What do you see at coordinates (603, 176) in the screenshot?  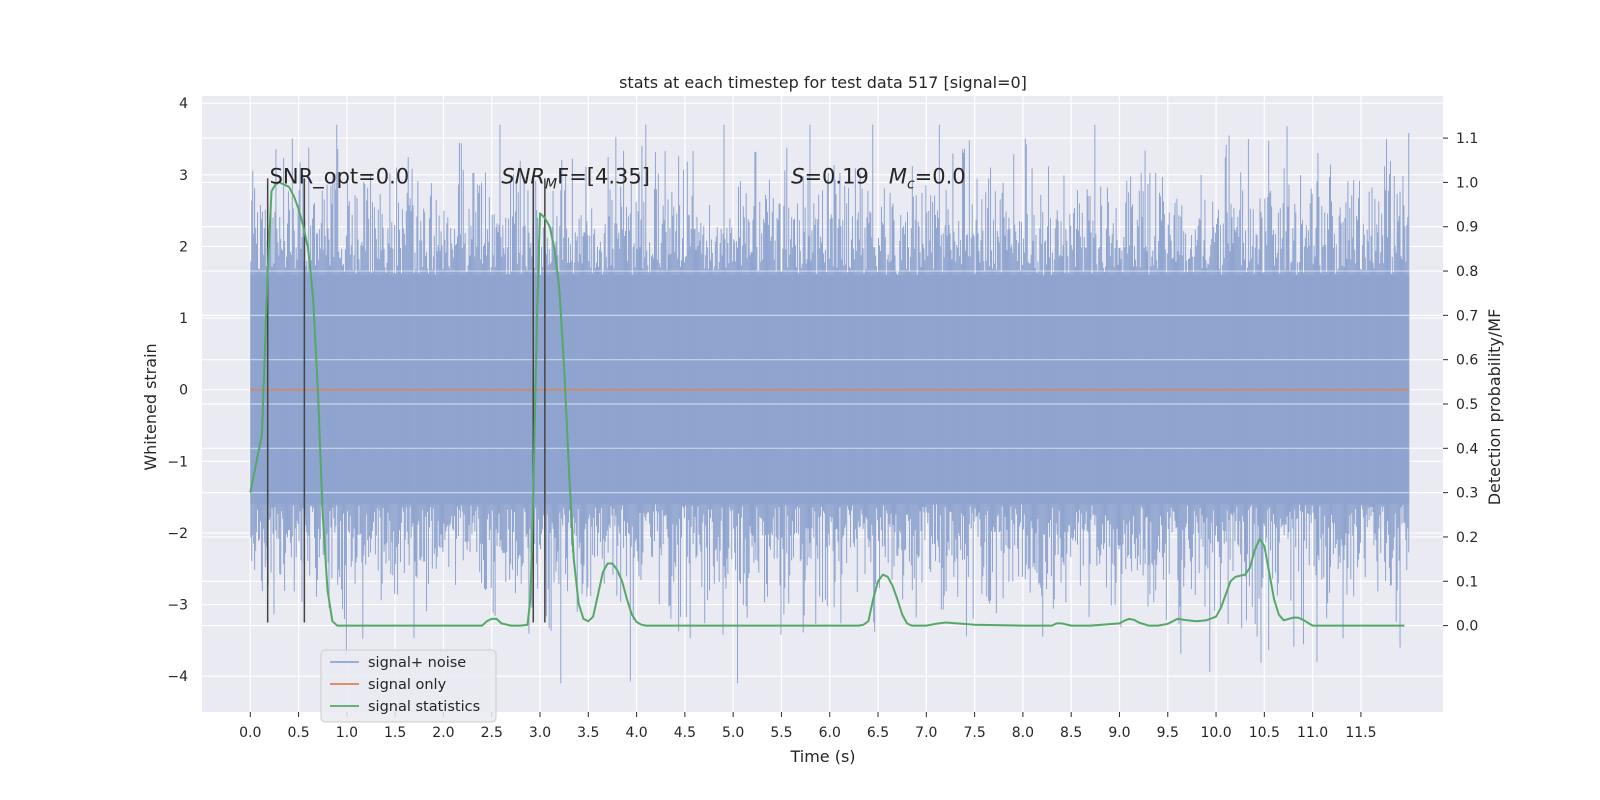 I see `annotation-snr-mf-value: F=[4.35]` at bounding box center [603, 176].